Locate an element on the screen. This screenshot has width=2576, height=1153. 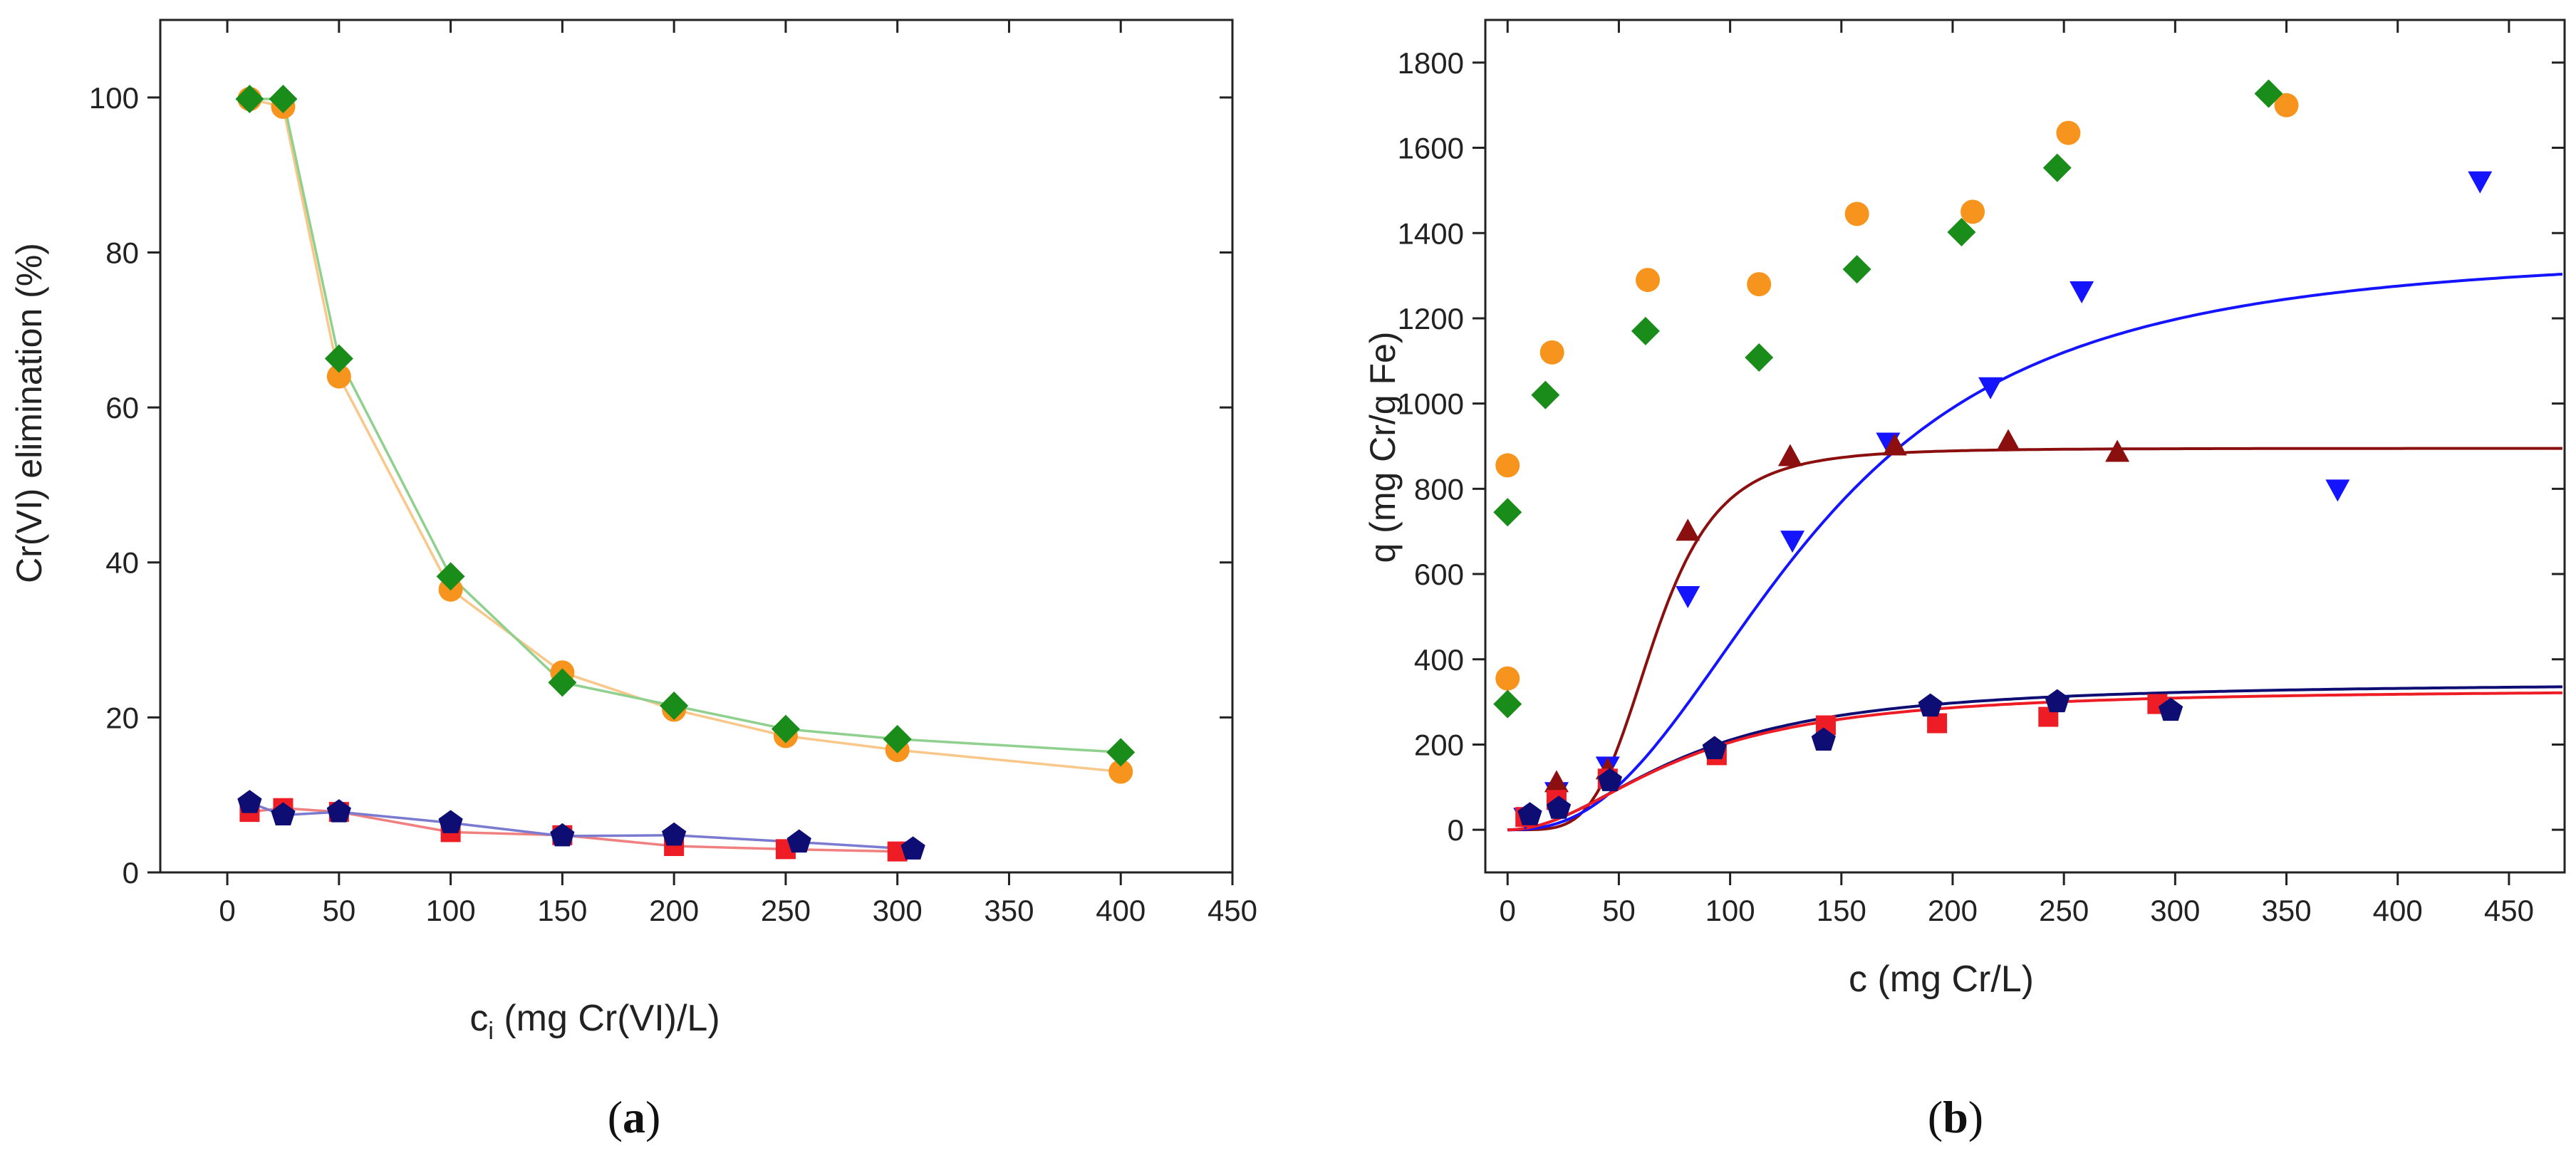
panel-b-label: (b) is located at coordinates (1955, 1117).